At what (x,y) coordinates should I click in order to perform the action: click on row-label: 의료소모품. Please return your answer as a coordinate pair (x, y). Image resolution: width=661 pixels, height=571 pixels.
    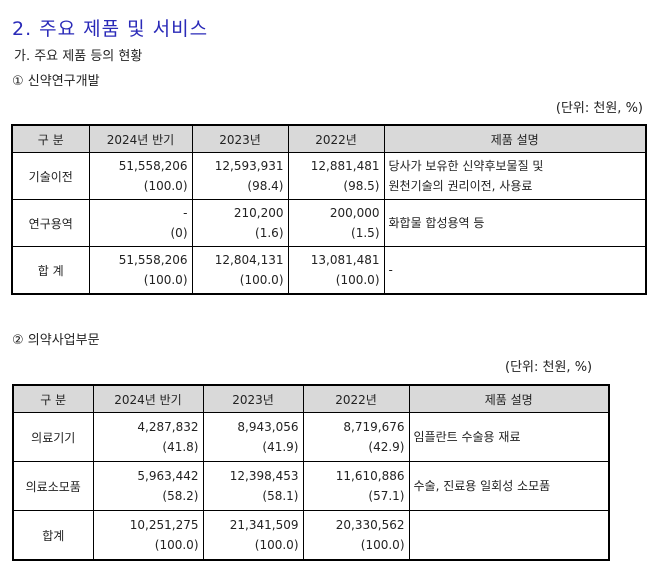
    Looking at the image, I should click on (53, 486).